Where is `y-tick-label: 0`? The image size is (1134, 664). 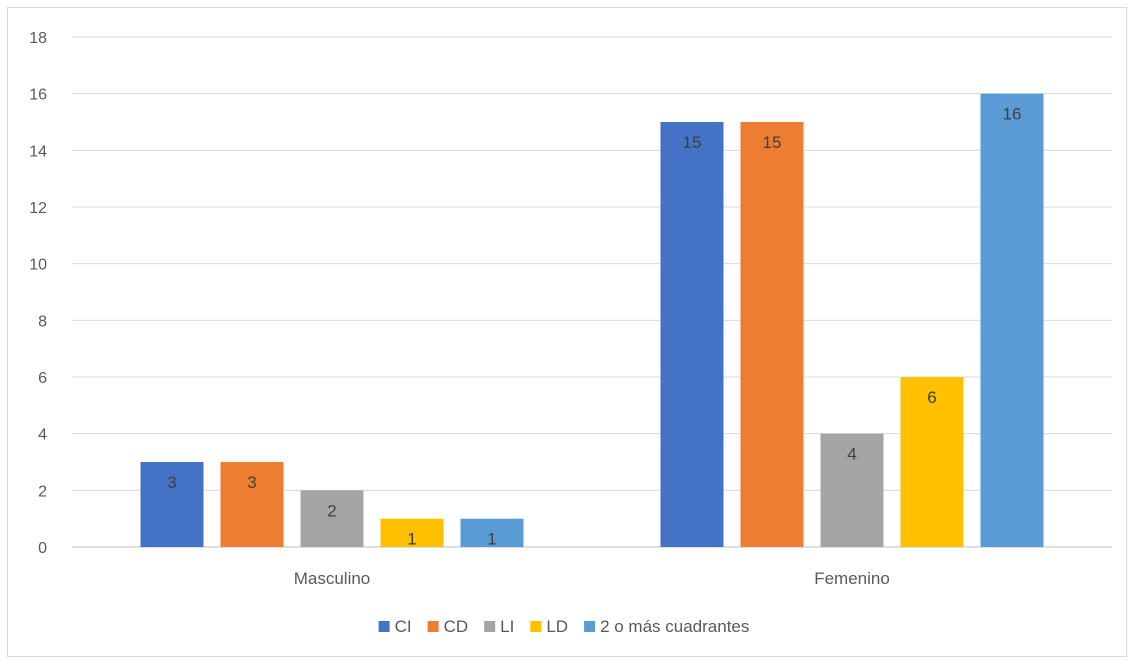
y-tick-label: 0 is located at coordinates (42, 548).